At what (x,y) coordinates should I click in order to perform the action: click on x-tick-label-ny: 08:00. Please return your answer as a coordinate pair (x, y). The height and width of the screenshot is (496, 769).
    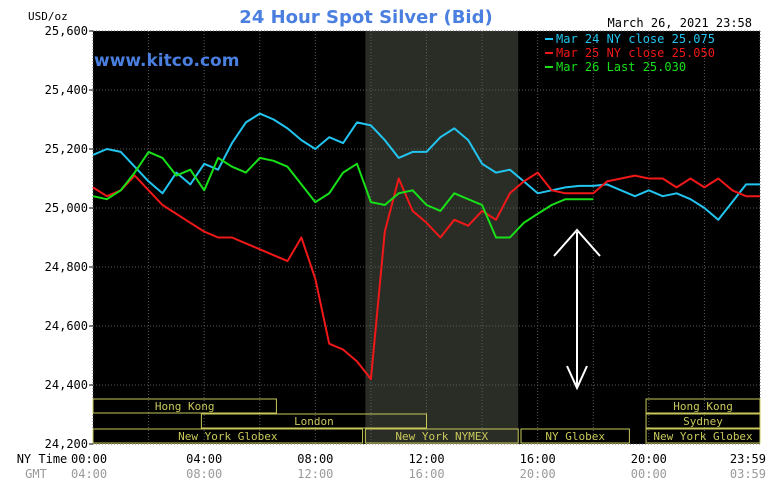
    Looking at the image, I should click on (315, 459).